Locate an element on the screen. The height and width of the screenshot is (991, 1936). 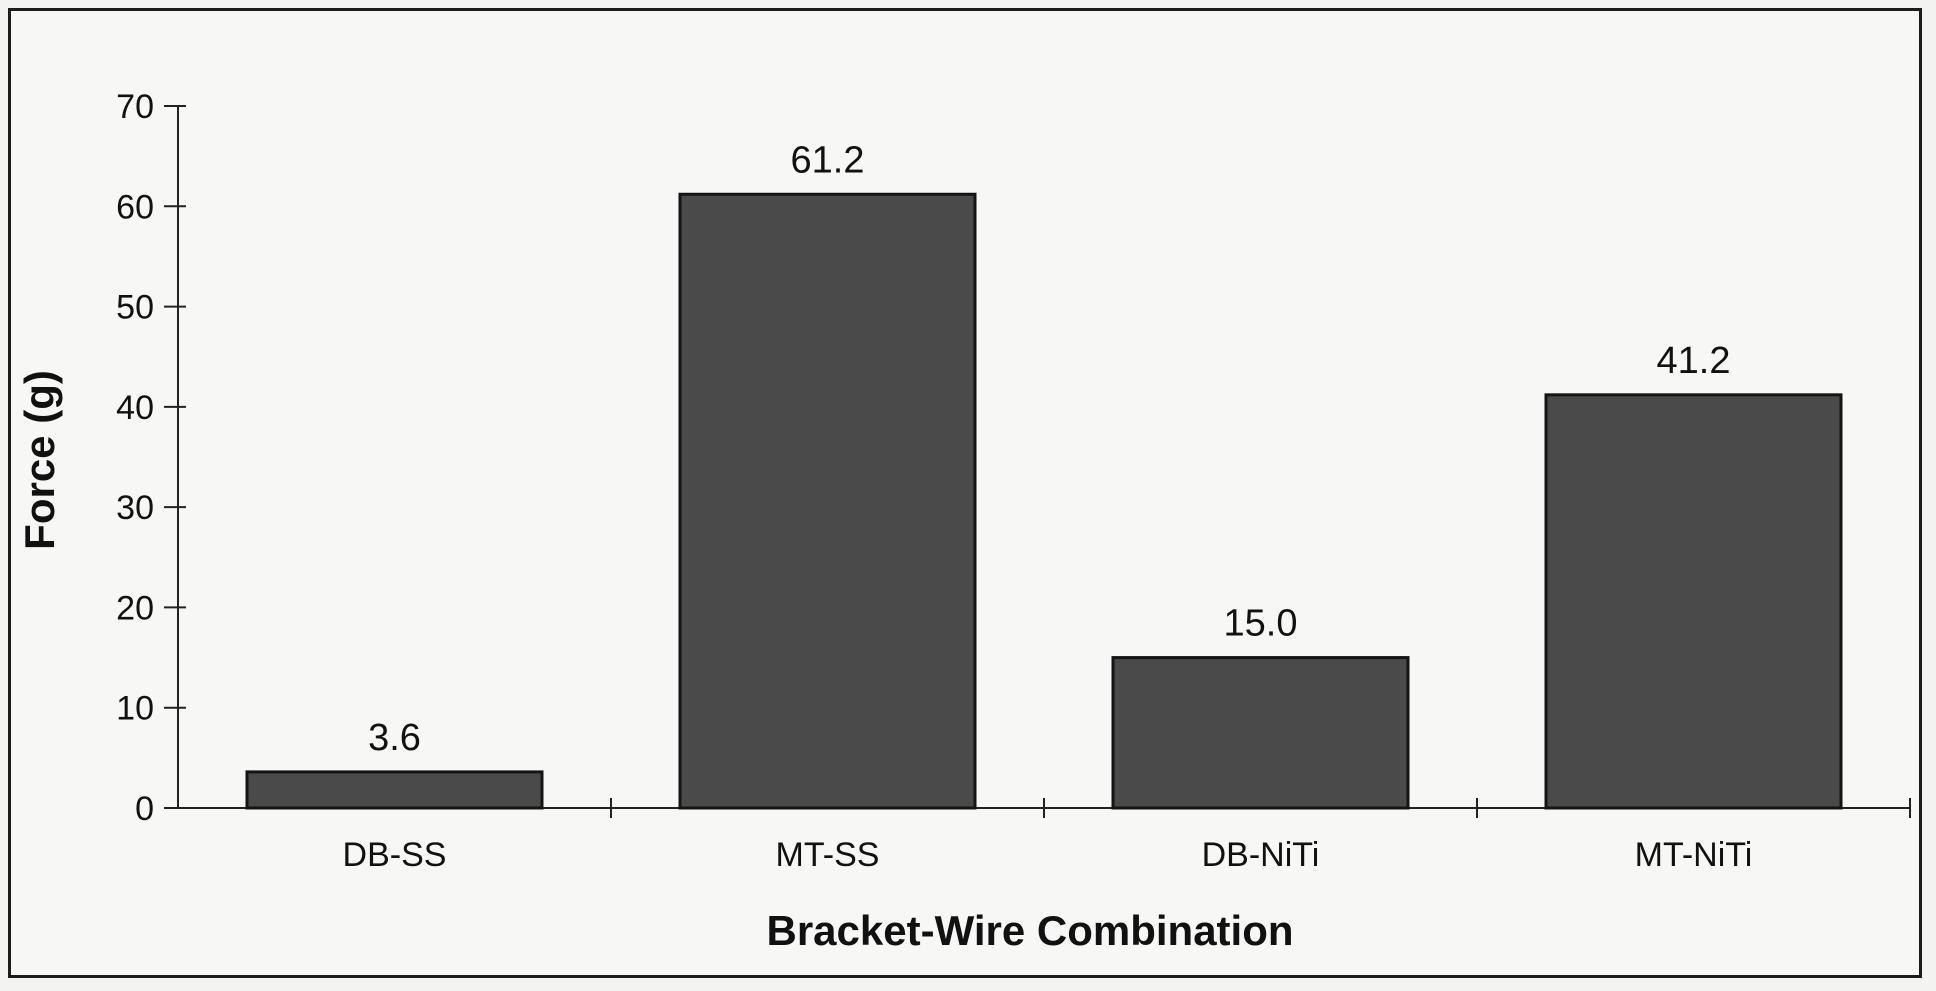
y-tick-label: 20 is located at coordinates (135, 608).